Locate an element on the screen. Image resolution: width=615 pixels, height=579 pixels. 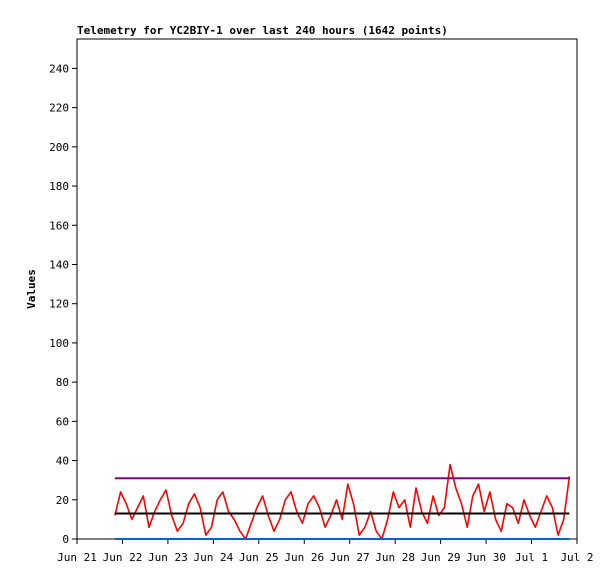
x-tick-label: Jun 27 is located at coordinates (350, 557).